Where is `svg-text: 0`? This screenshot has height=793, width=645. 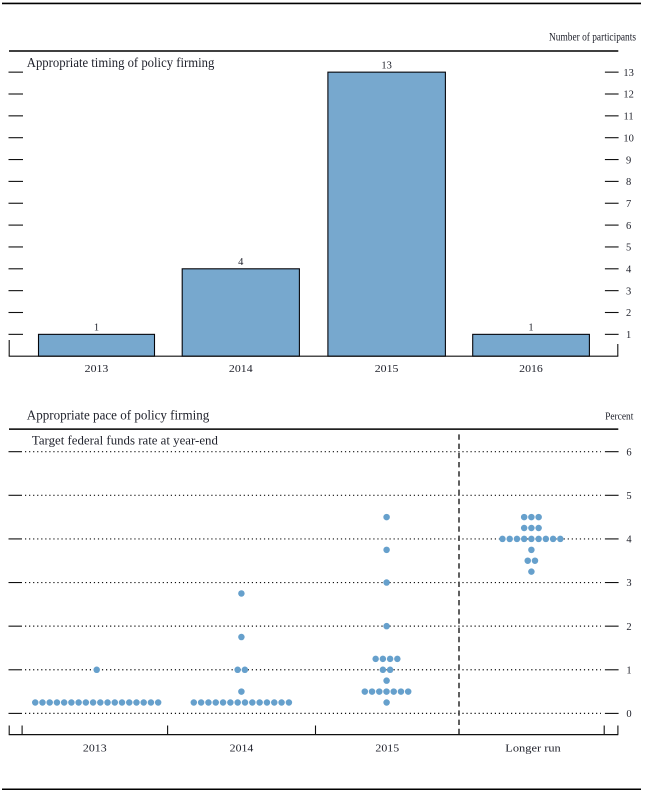 svg-text: 0 is located at coordinates (628, 714).